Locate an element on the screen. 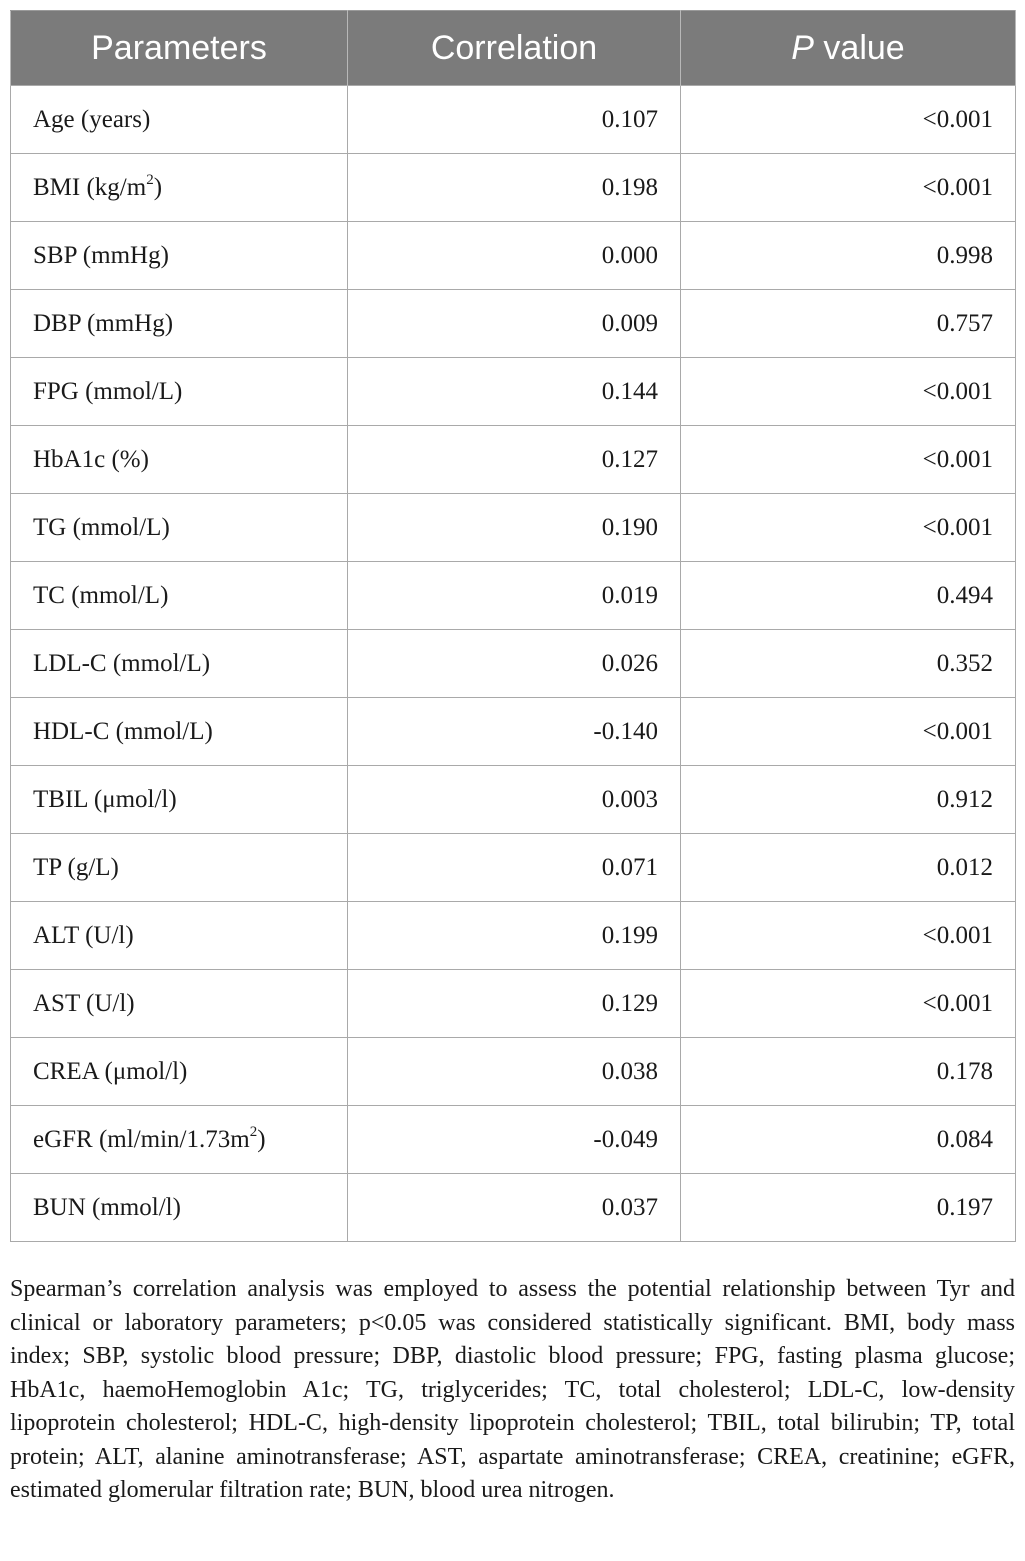 The image size is (1025, 1561). correlation-cell: 0.071 is located at coordinates (514, 867).